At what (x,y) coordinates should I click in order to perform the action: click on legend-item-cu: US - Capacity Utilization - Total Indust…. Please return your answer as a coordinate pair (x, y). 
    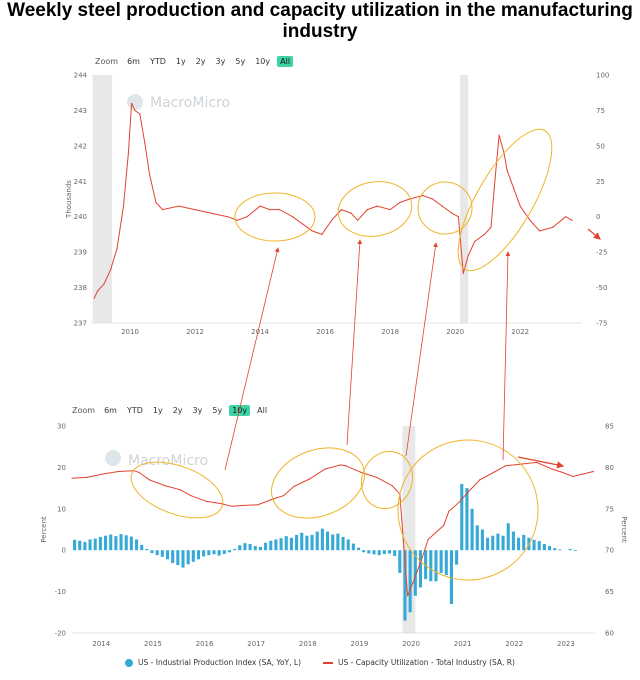
    Looking at the image, I should click on (419, 662).